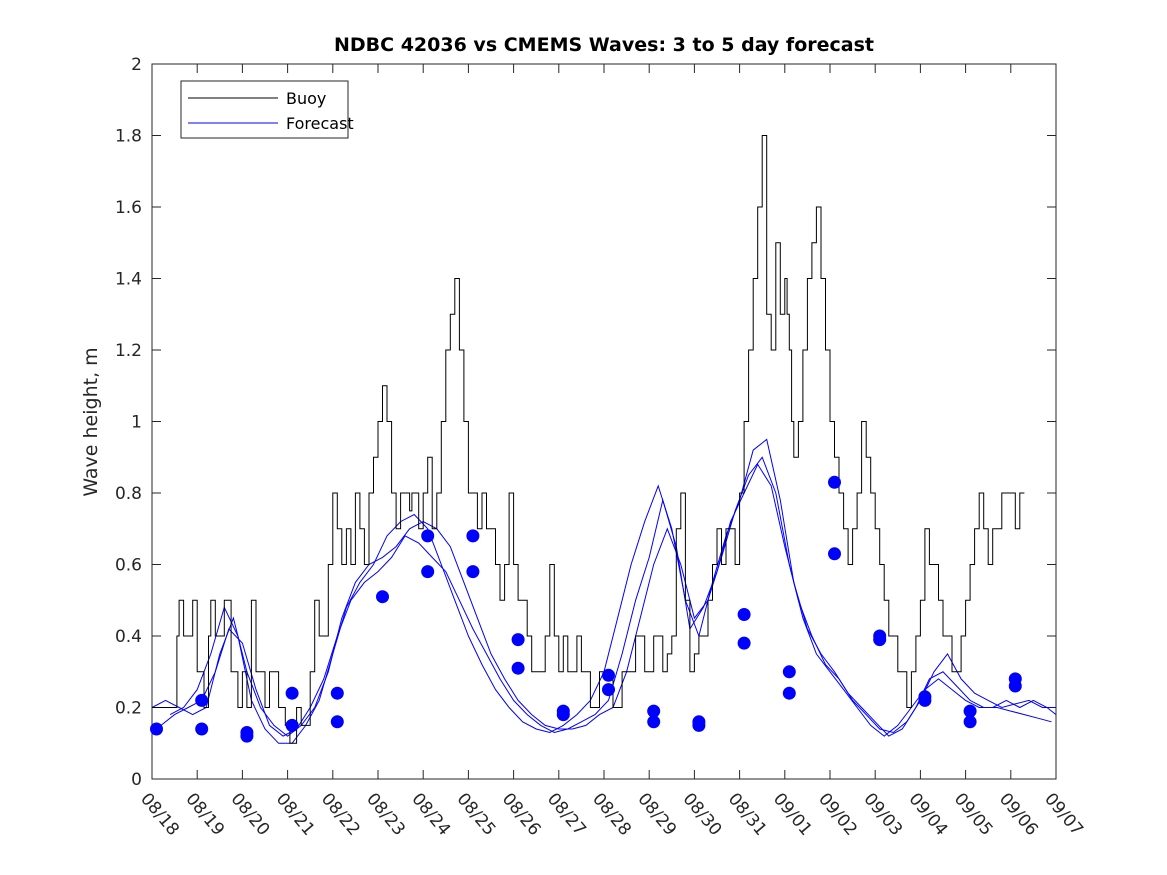 The image size is (1167, 875). Describe the element at coordinates (128, 351) in the screenshot. I see `y-tick-label: 1.2` at that location.